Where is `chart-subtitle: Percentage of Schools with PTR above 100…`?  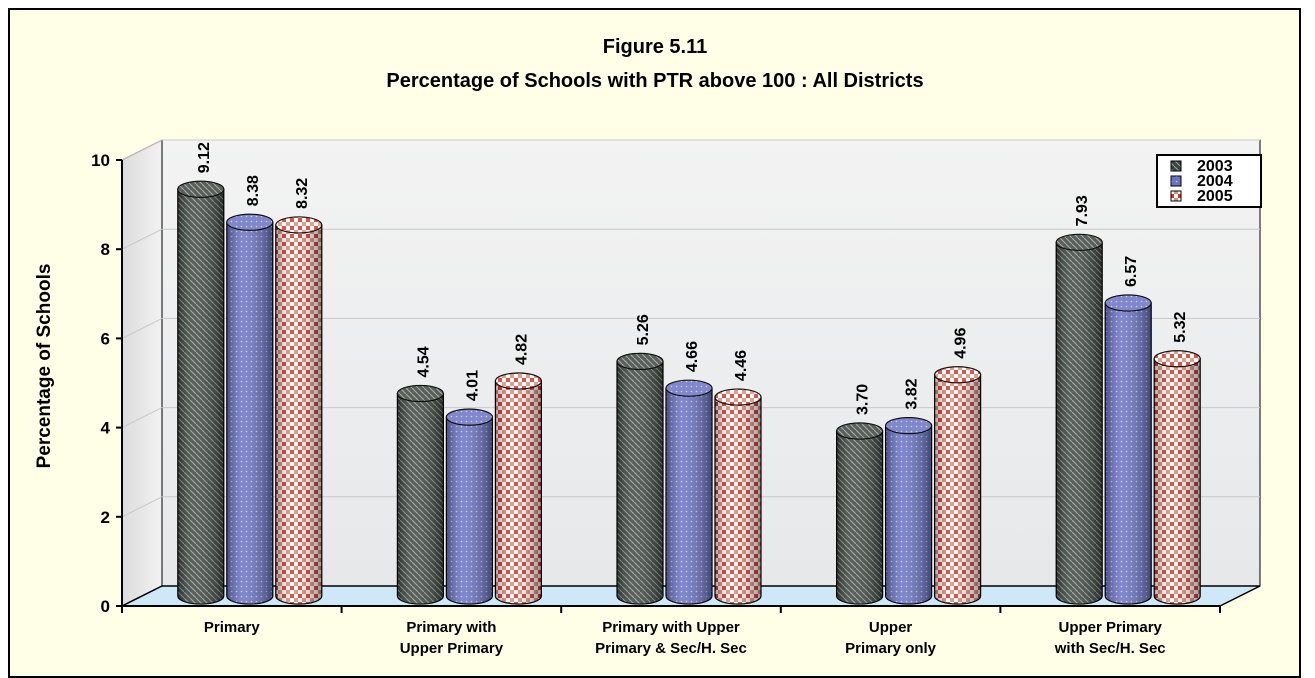 chart-subtitle: Percentage of Schools with PTR above 100… is located at coordinates (654, 81).